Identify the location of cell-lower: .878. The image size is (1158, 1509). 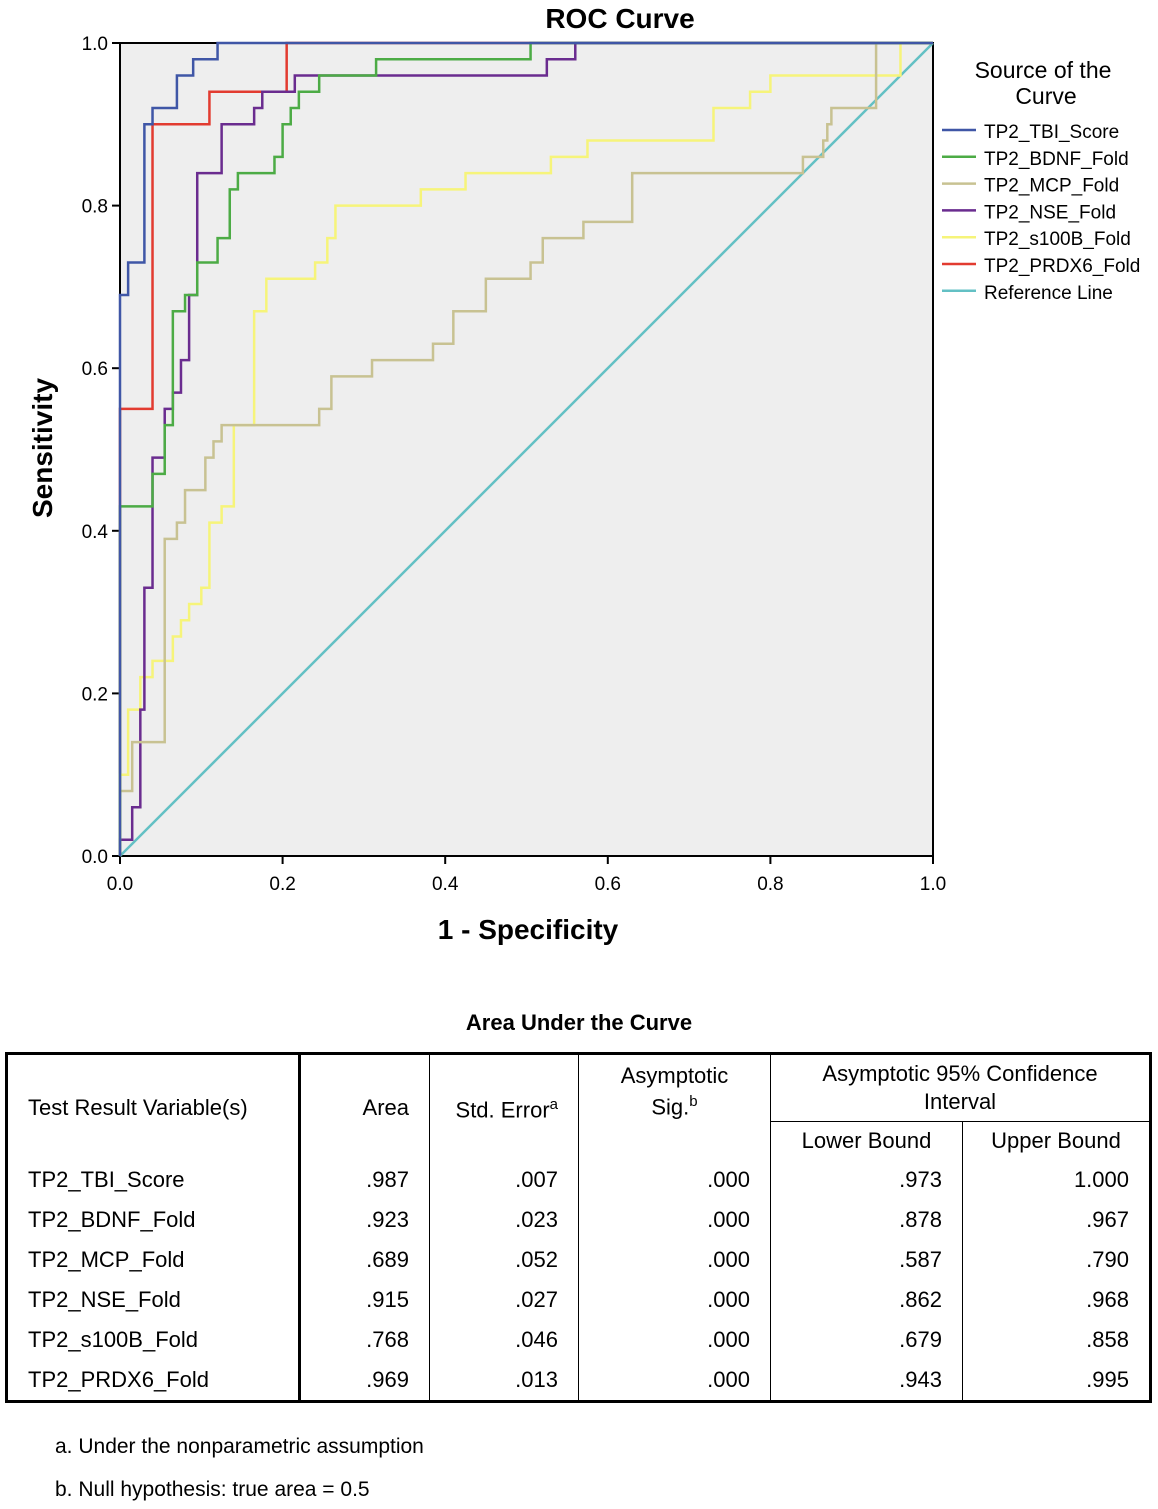
(866, 1220).